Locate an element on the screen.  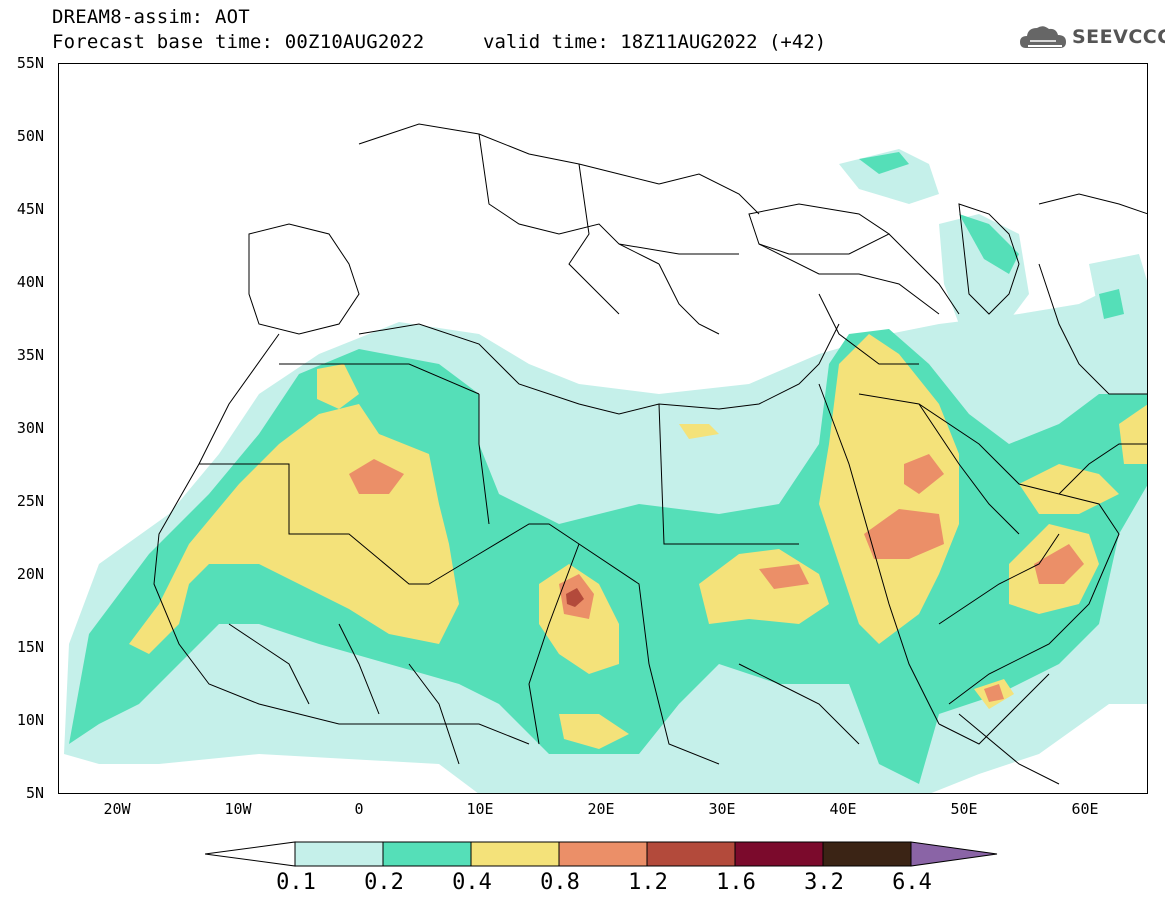
colorbar-high-triangle is located at coordinates (954, 854).